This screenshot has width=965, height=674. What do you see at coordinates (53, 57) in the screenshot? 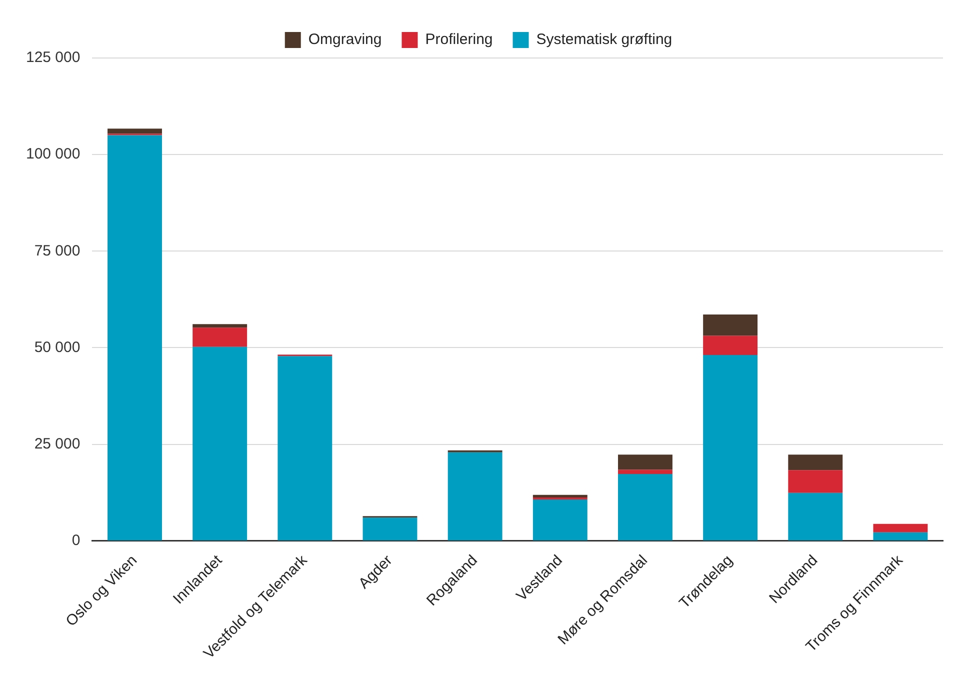
I see `y-tick-label: 125 000` at bounding box center [53, 57].